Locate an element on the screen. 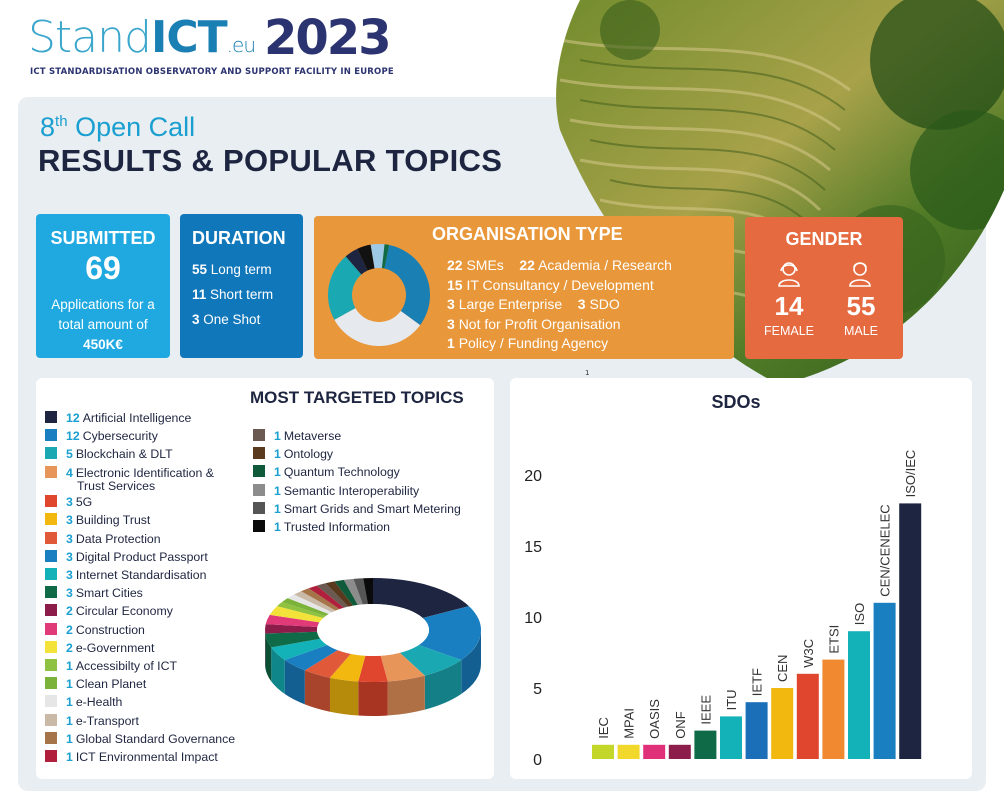 The image size is (1004, 807). duration-item: 3 One Shot is located at coordinates (226, 319).